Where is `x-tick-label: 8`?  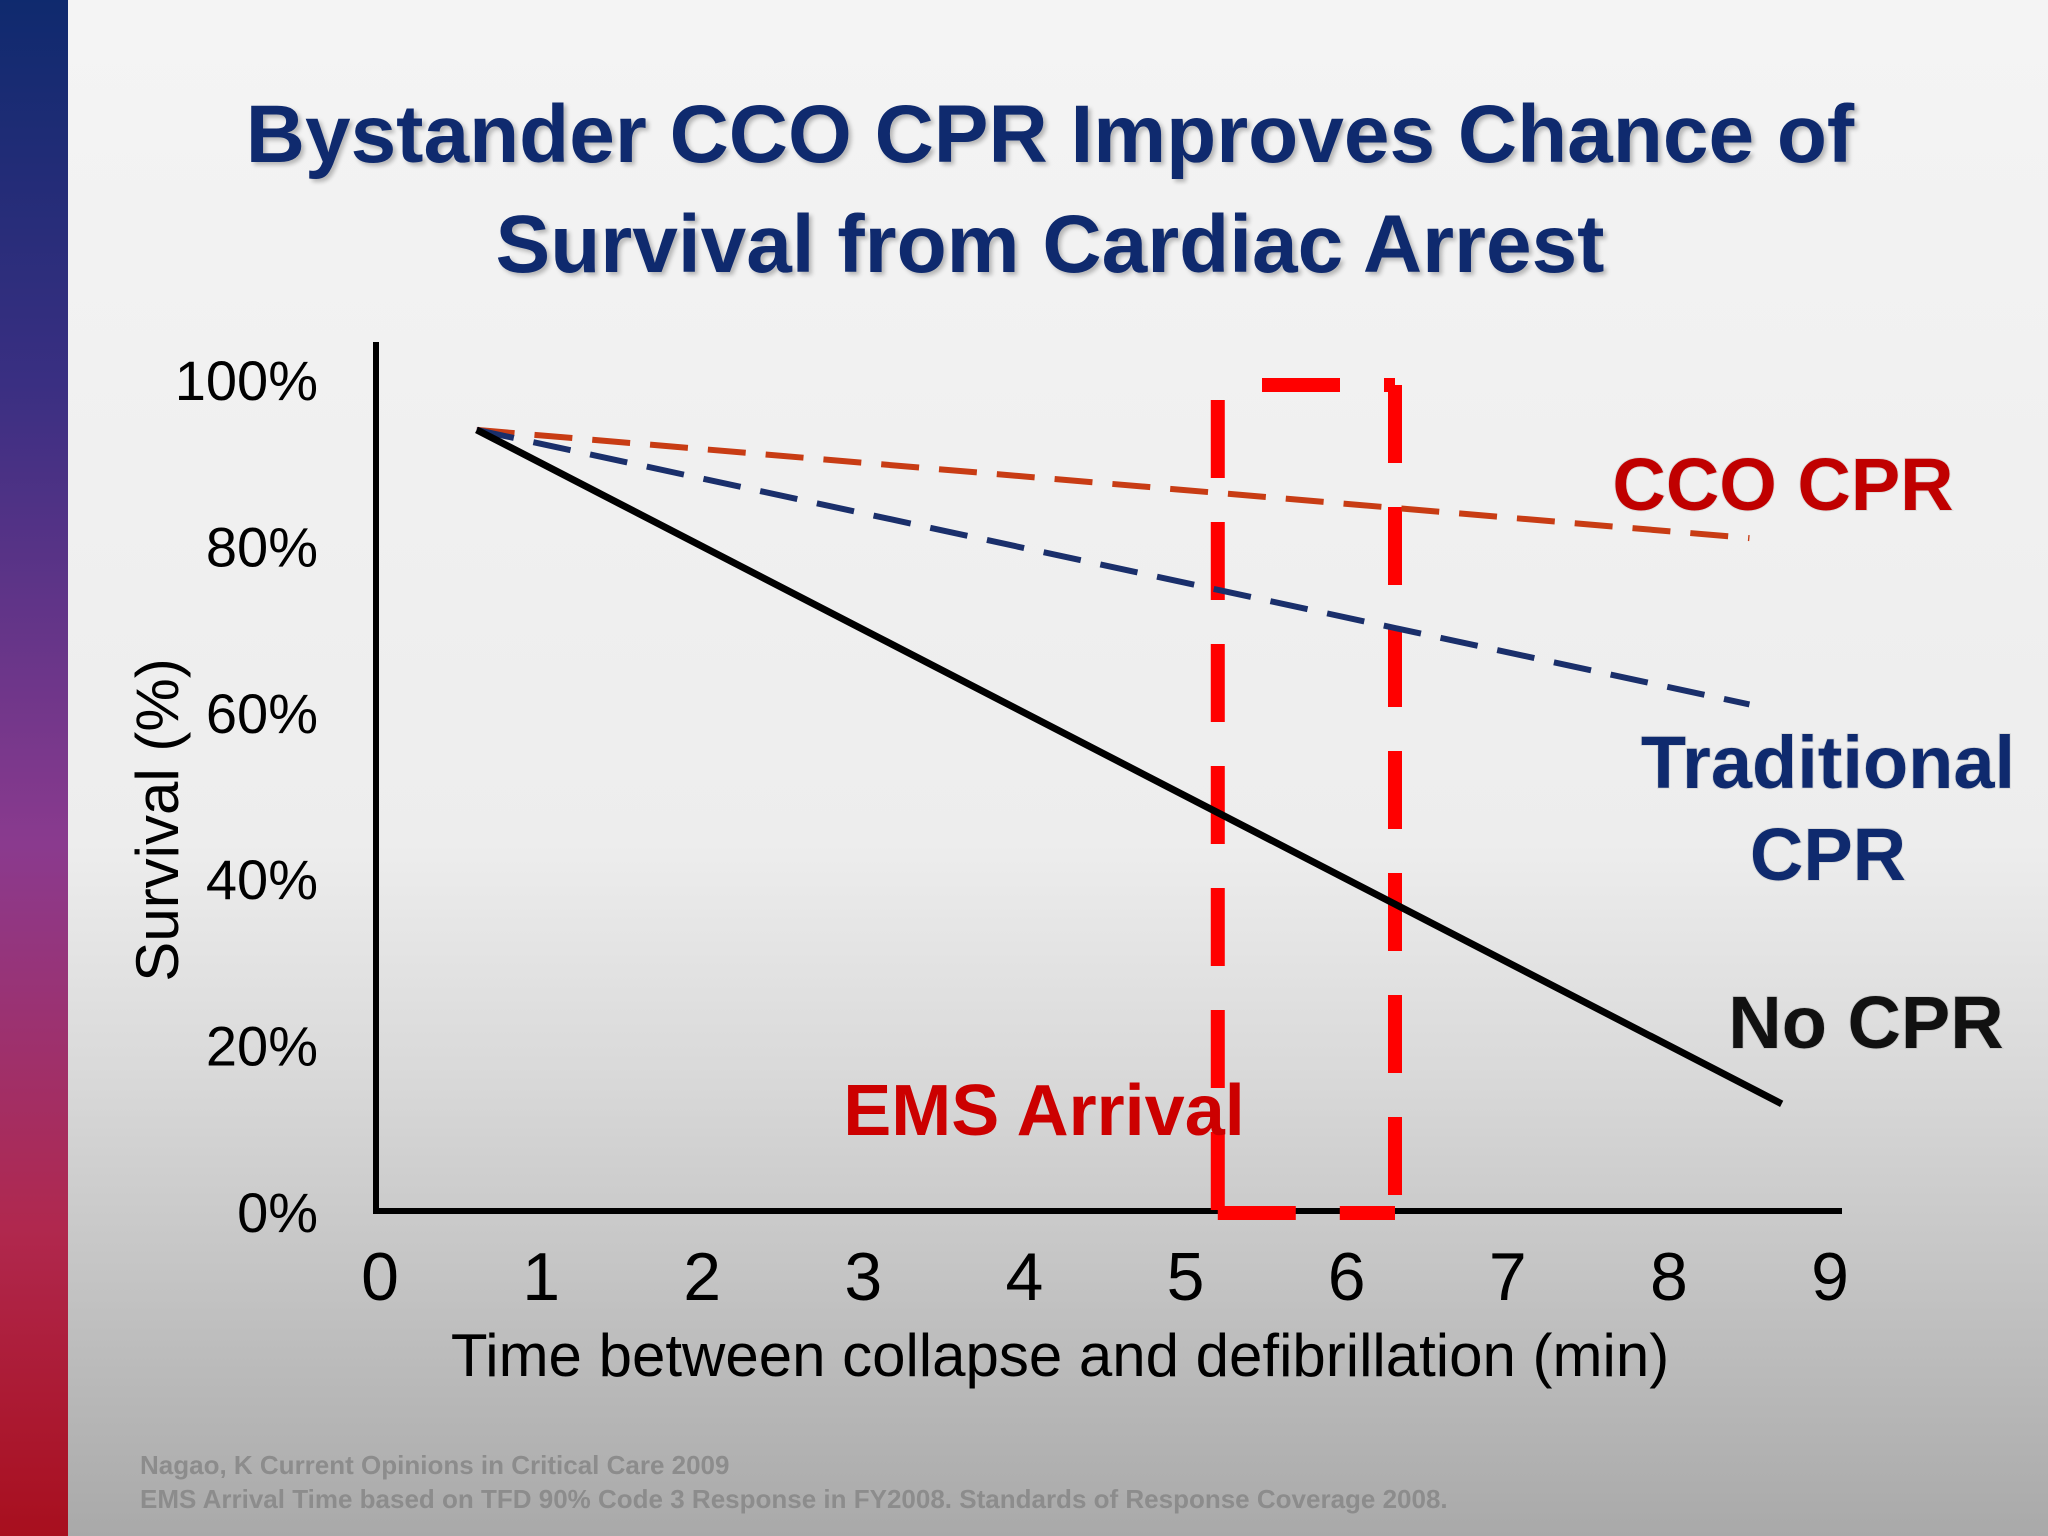
x-tick-label: 8 is located at coordinates (1669, 1277).